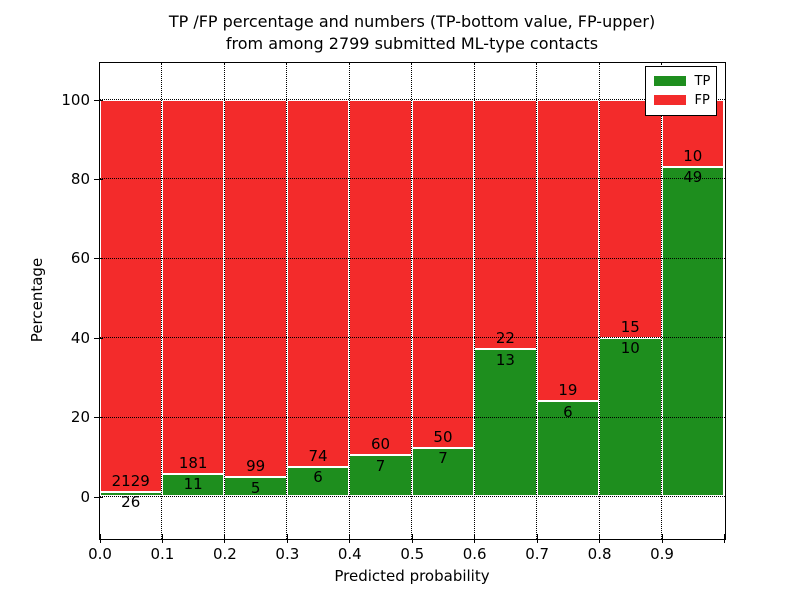 This screenshot has width=800, height=600. What do you see at coordinates (568, 390) in the screenshot?
I see `bar-label-fp: 19` at bounding box center [568, 390].